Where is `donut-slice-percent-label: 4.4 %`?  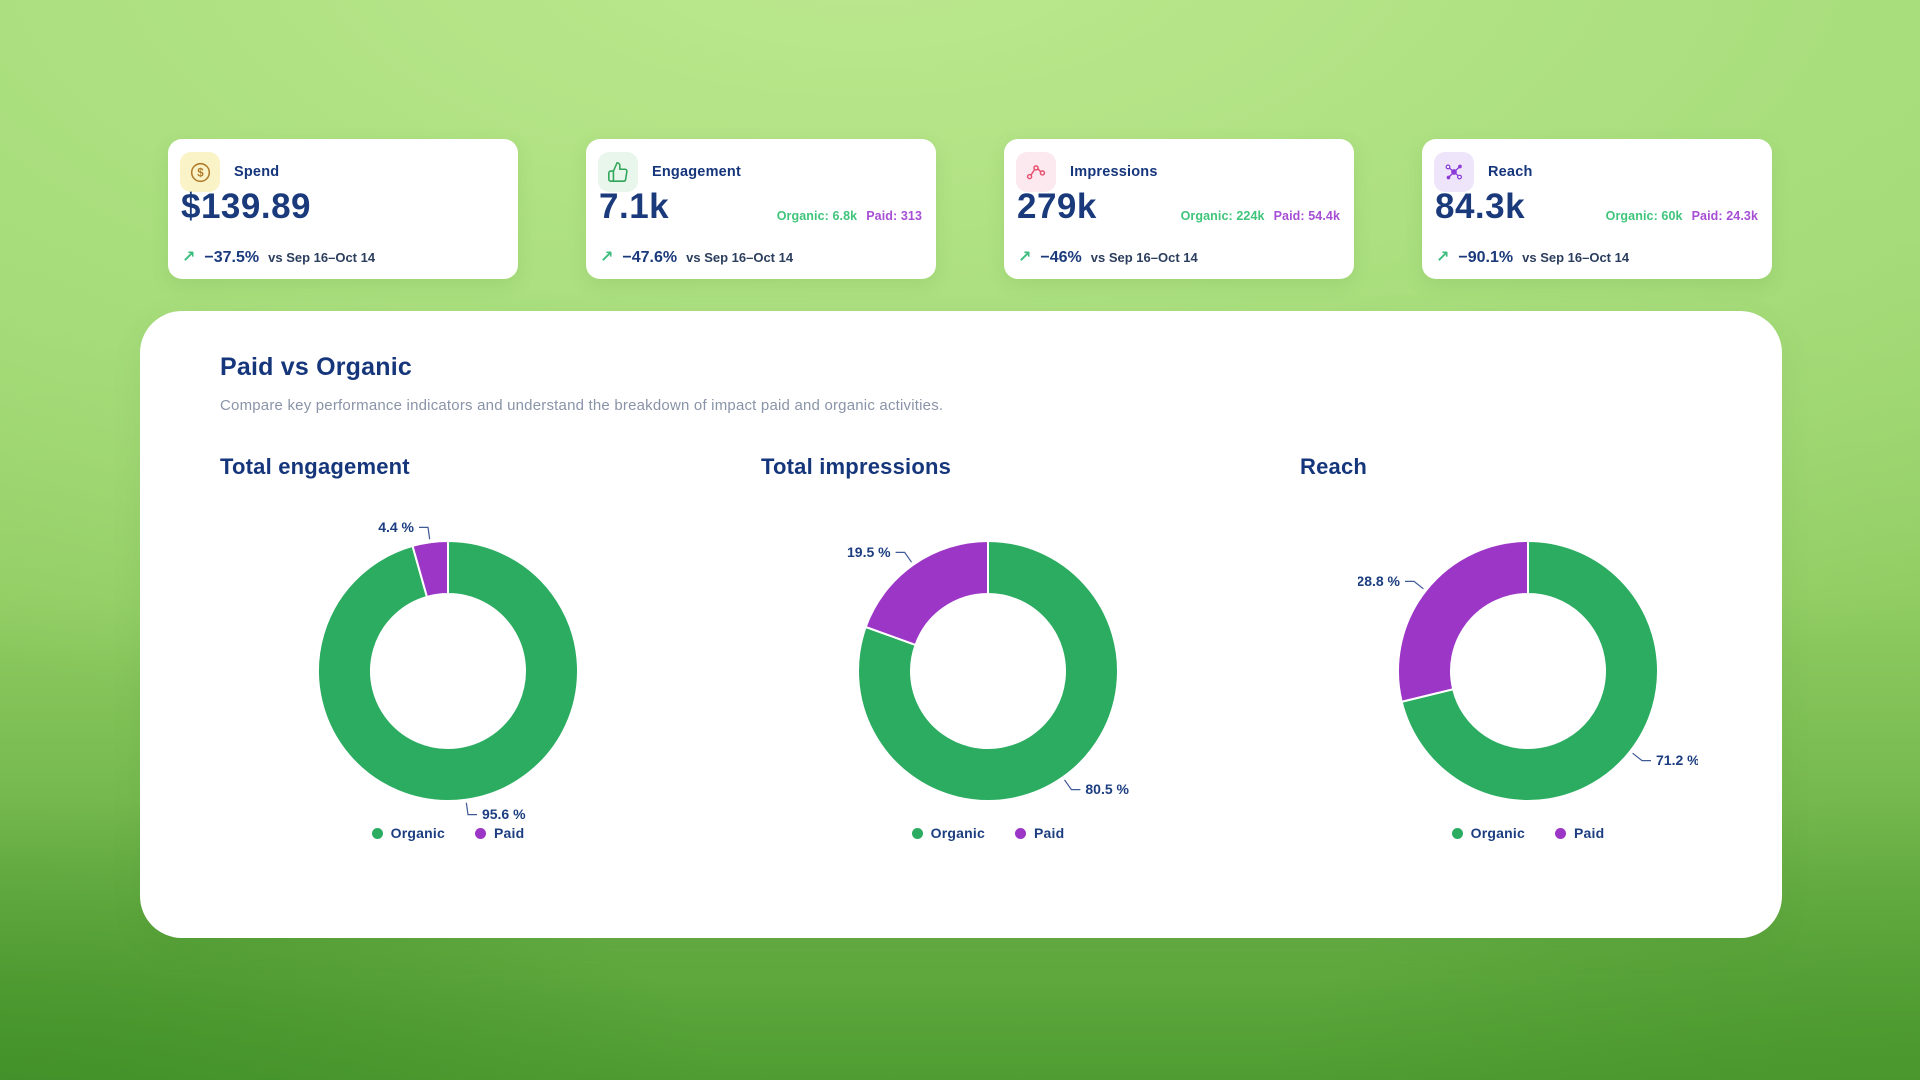 donut-slice-percent-label: 4.4 % is located at coordinates (396, 527).